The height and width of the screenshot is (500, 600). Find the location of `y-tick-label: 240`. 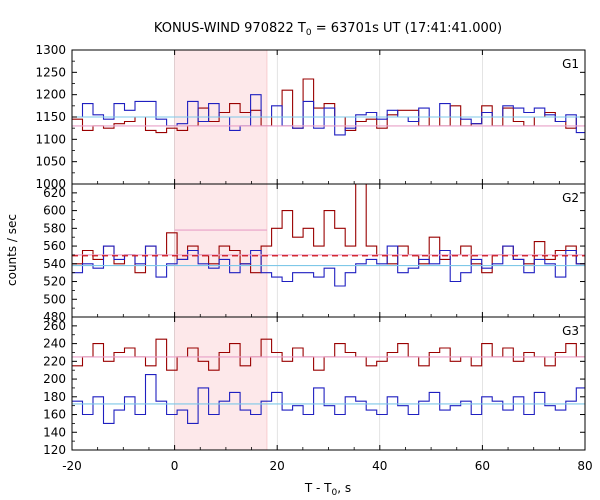

y-tick-label: 240 is located at coordinates (54, 344).